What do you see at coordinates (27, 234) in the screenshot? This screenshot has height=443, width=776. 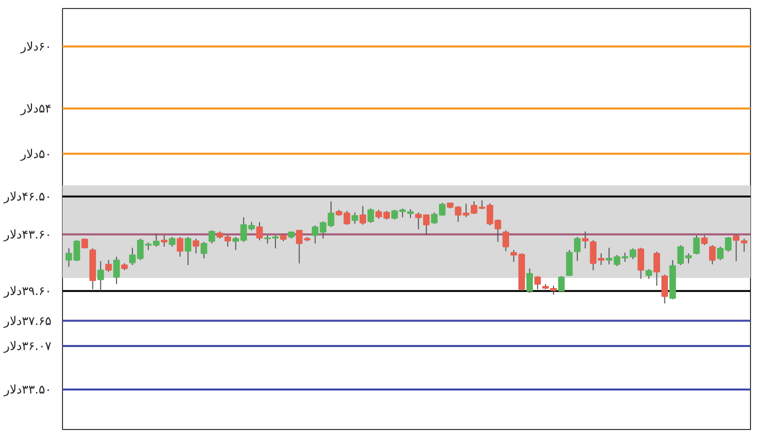 I see `y-tick-label: ۴۳.۶۰دلار` at bounding box center [27, 234].